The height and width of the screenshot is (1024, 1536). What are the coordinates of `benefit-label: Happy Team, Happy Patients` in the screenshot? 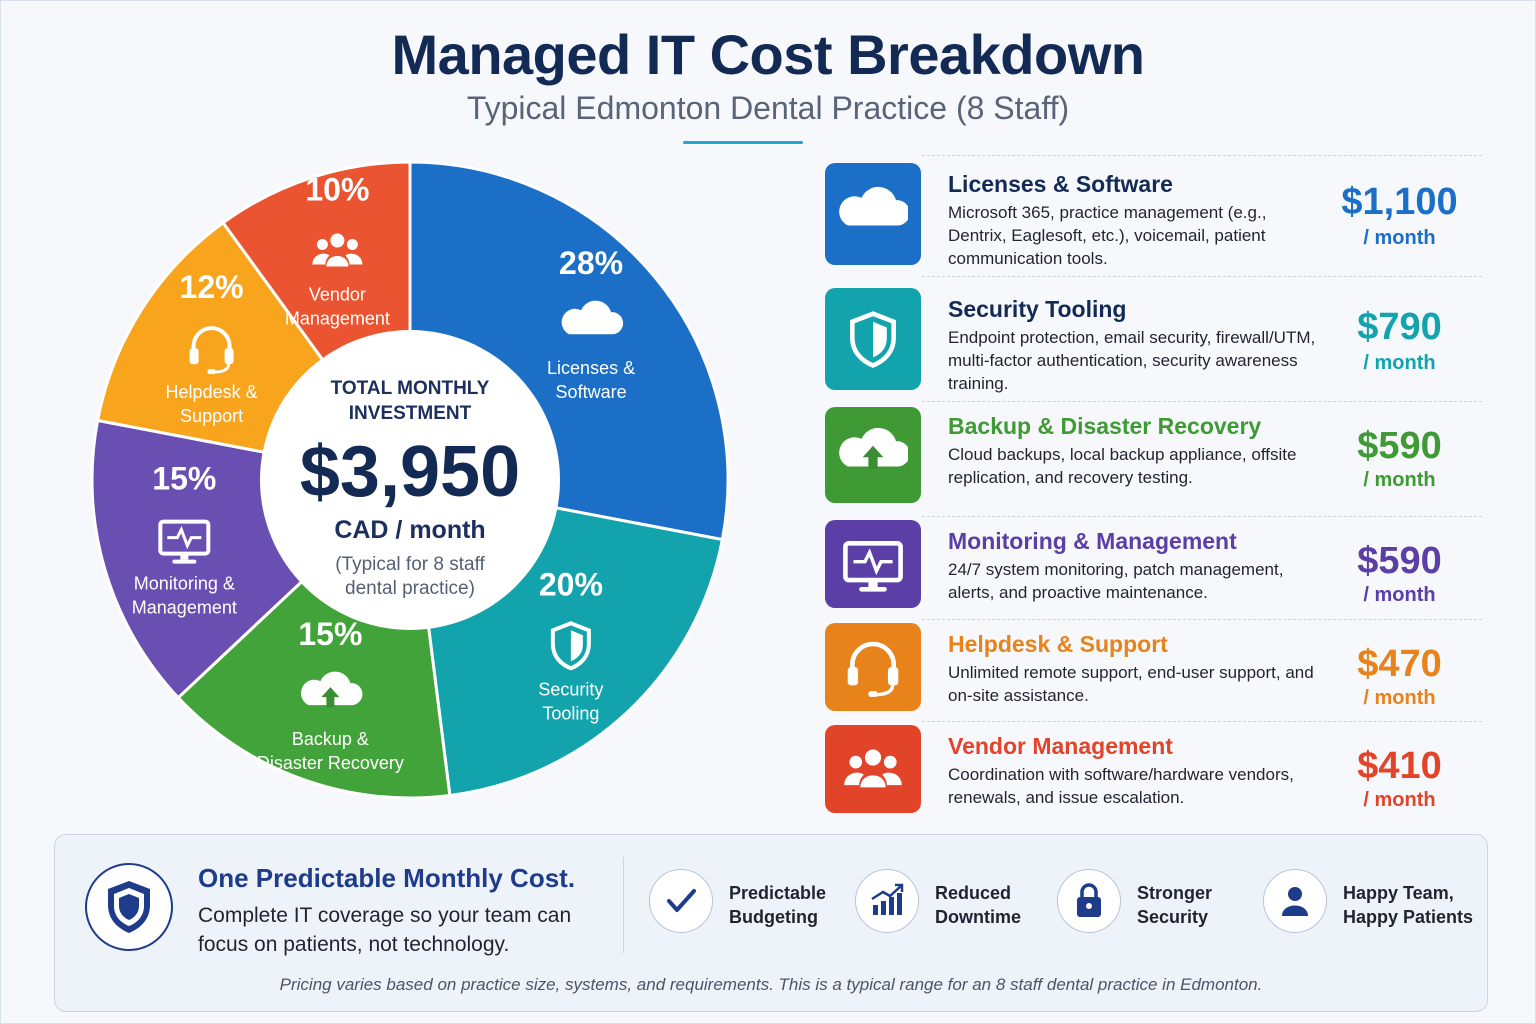 It's located at (1408, 905).